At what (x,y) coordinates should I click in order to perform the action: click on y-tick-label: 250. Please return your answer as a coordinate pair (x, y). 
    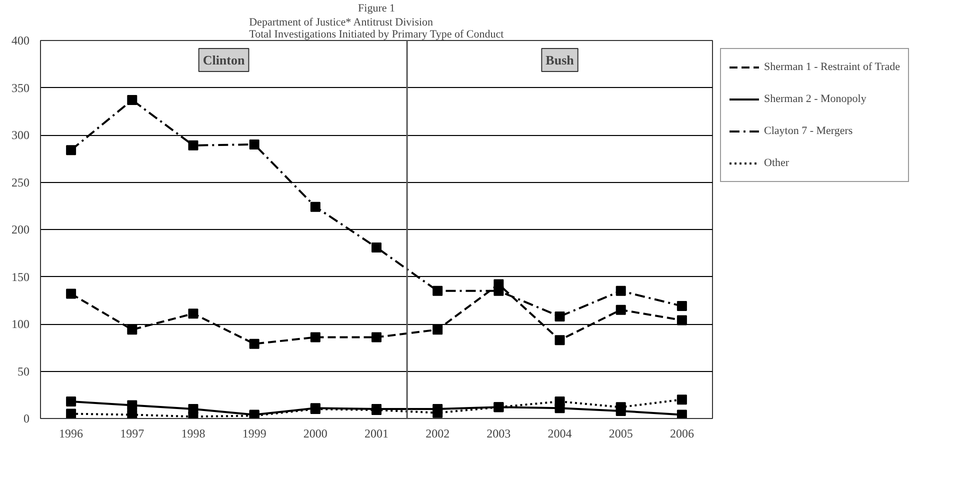
    Looking at the image, I should click on (21, 182).